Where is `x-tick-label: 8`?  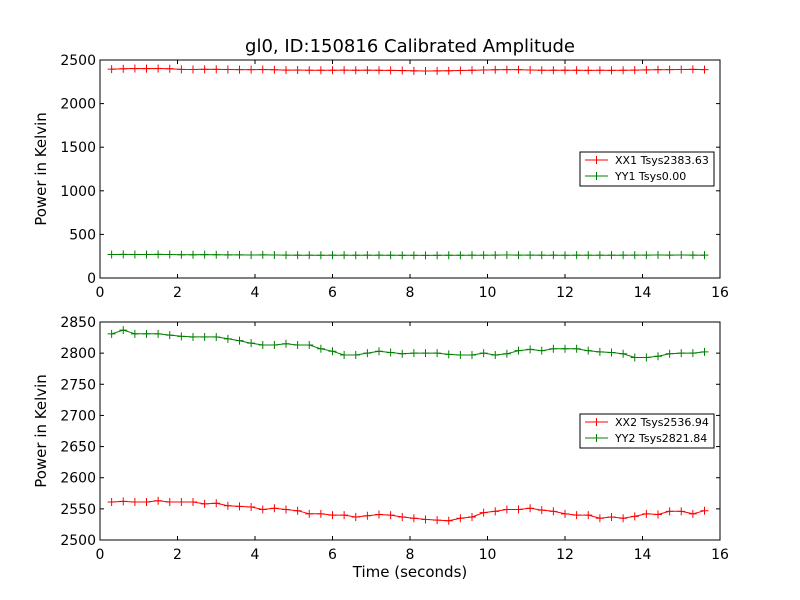 x-tick-label: 8 is located at coordinates (410, 555).